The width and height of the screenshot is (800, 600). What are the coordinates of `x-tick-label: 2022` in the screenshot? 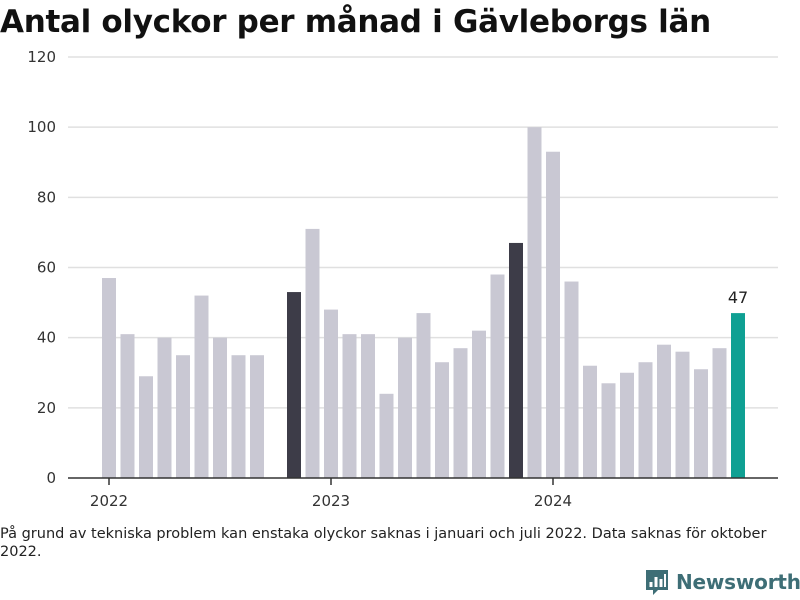 It's located at (109, 501).